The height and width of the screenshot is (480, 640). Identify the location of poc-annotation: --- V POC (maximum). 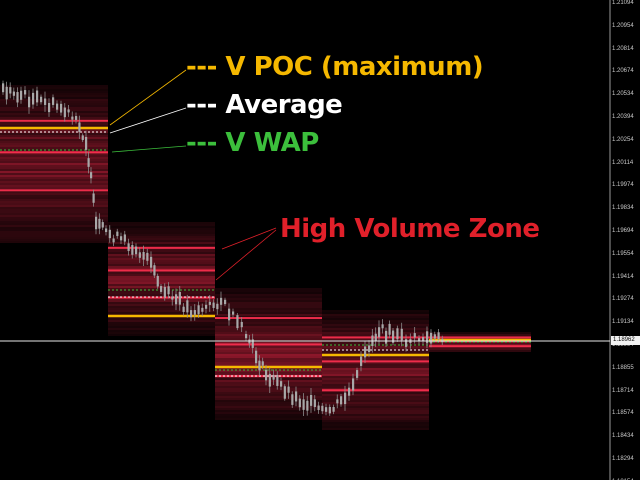
(335, 67).